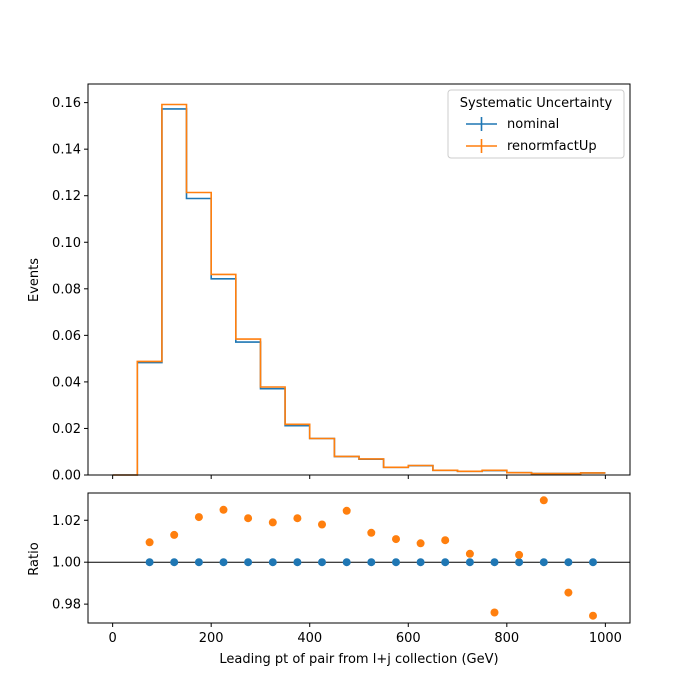  Describe the element at coordinates (408, 638) in the screenshot. I see `x-tick-label: 600` at that location.